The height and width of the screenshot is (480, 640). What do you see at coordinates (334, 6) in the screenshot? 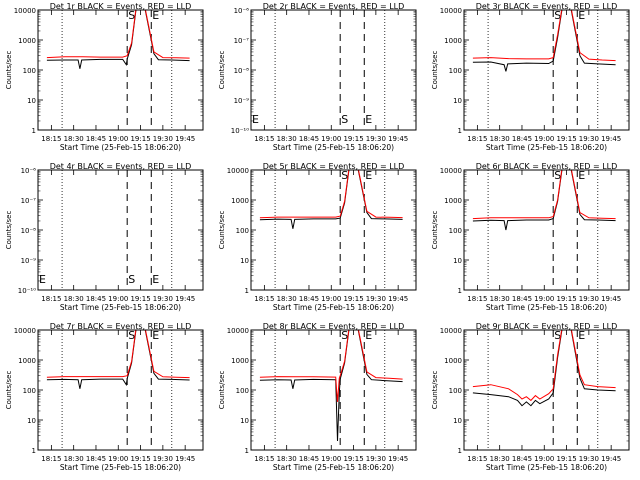
I see `panel-title: Det 2r BLACK = Events, RED = LLD` at bounding box center [334, 6].